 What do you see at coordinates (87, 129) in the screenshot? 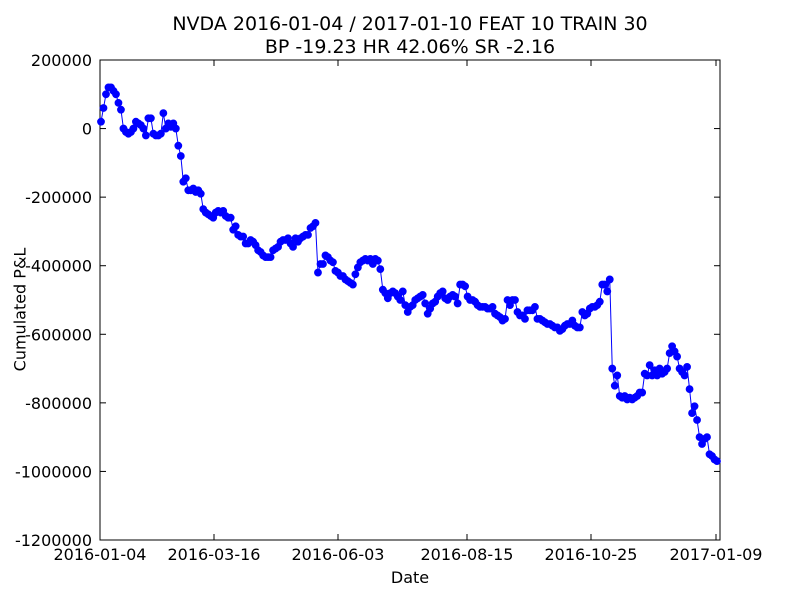
I see `y-tick-label: 0` at bounding box center [87, 129].